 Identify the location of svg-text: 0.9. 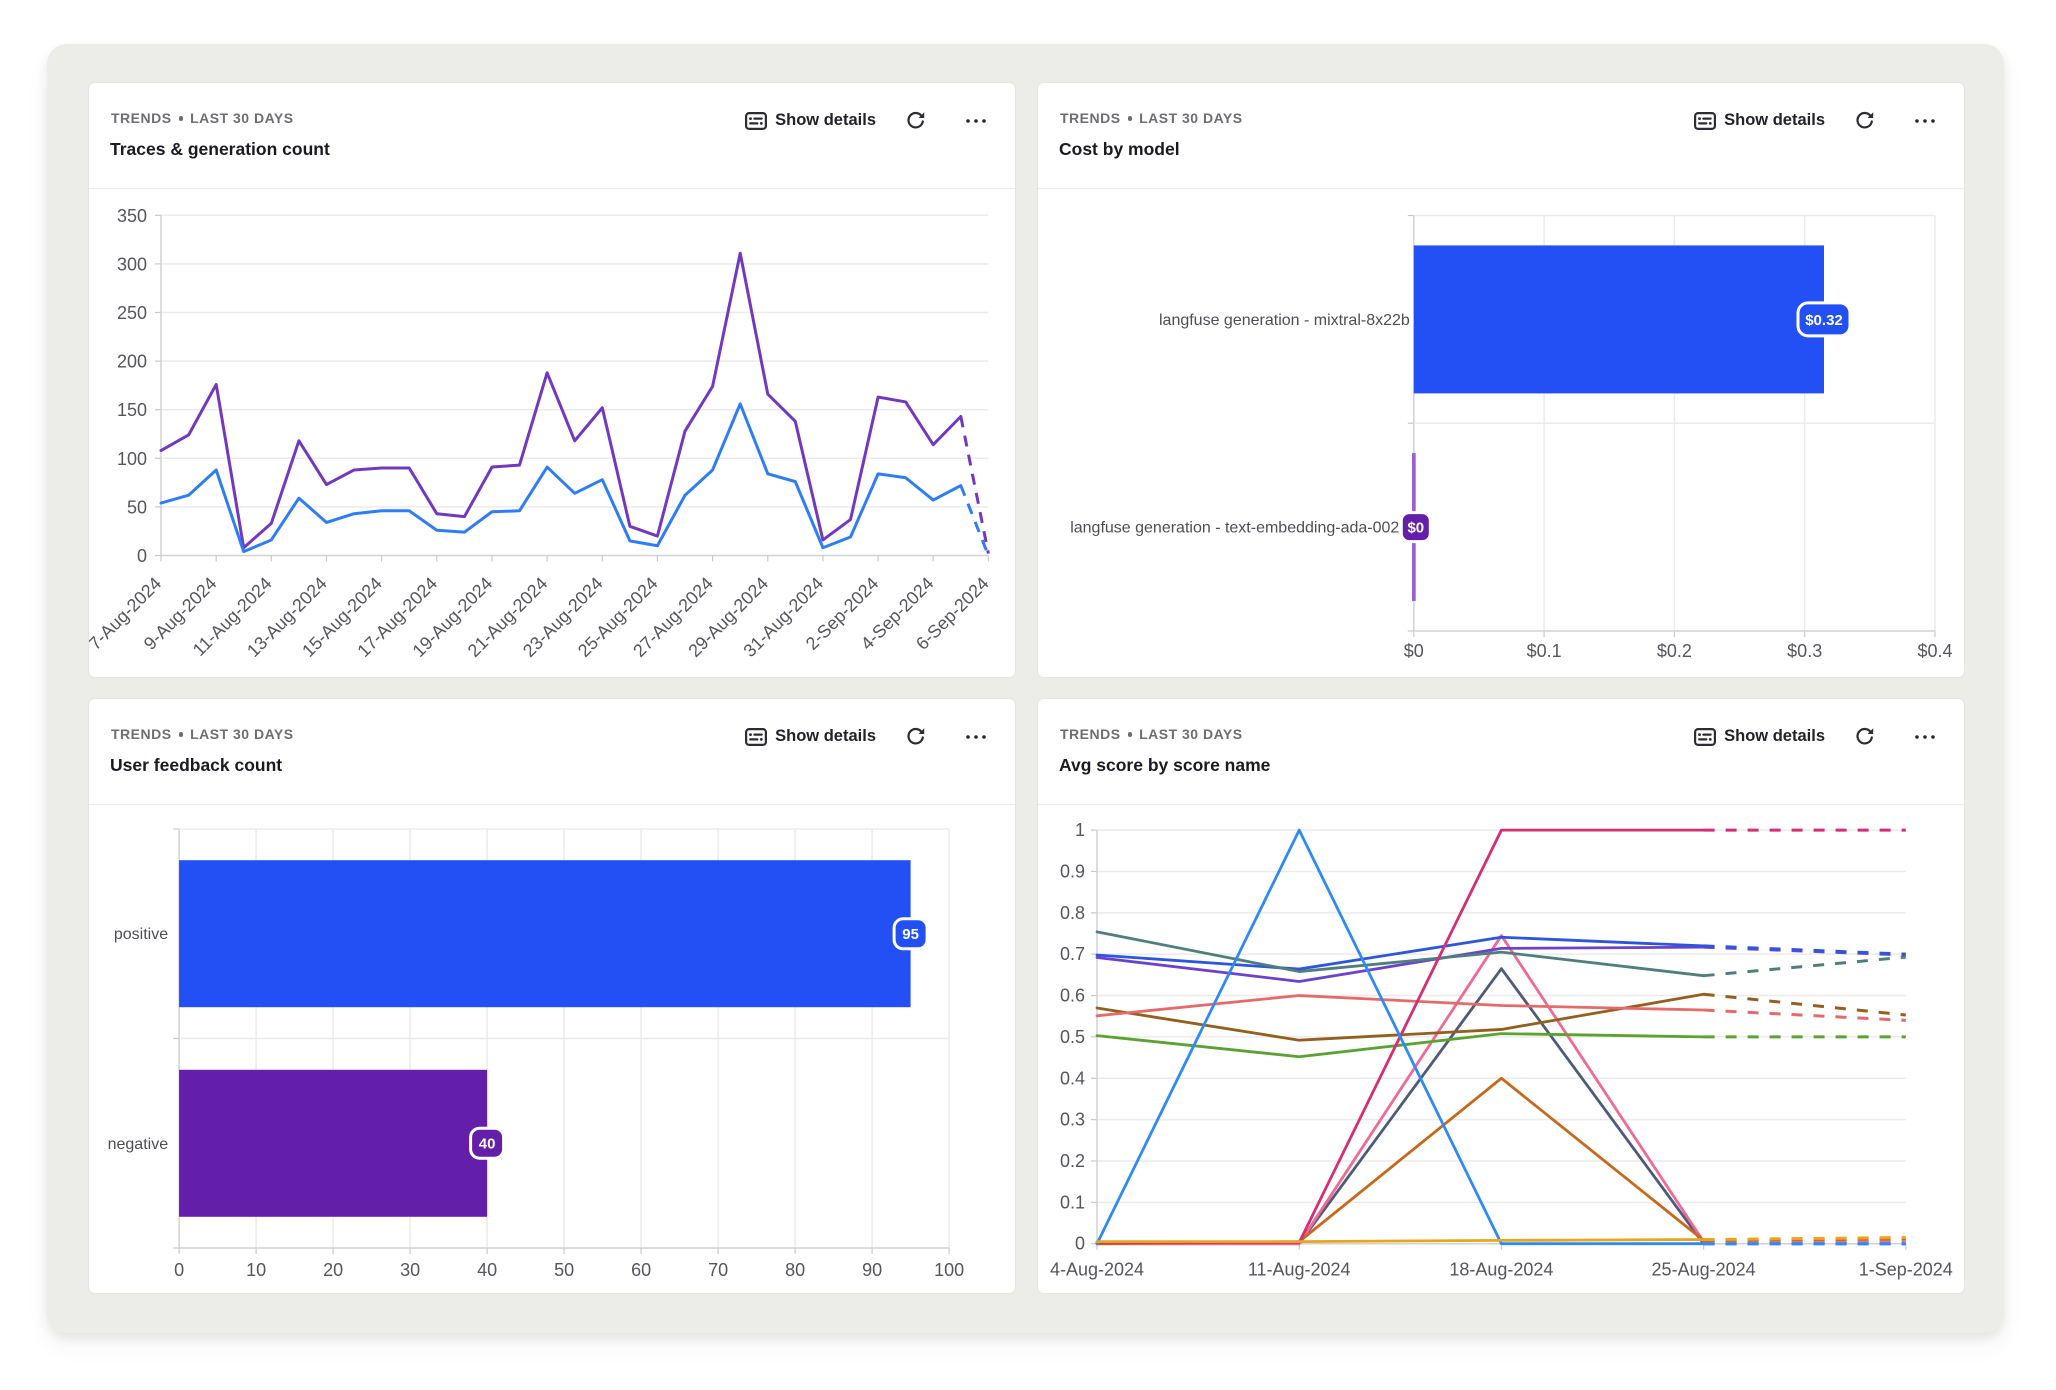
(1072, 871).